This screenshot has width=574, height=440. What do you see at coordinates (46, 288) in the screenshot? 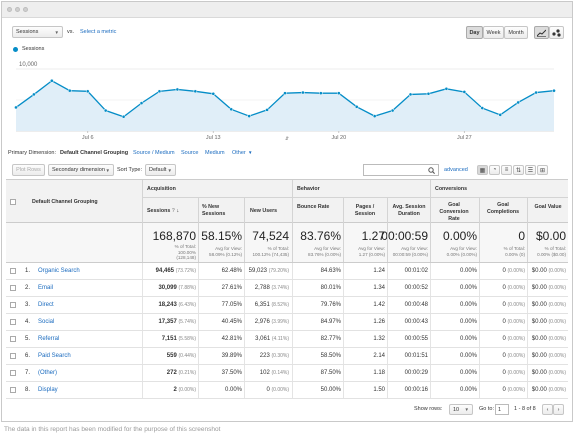
I see `channel-link: Email` at bounding box center [46, 288].